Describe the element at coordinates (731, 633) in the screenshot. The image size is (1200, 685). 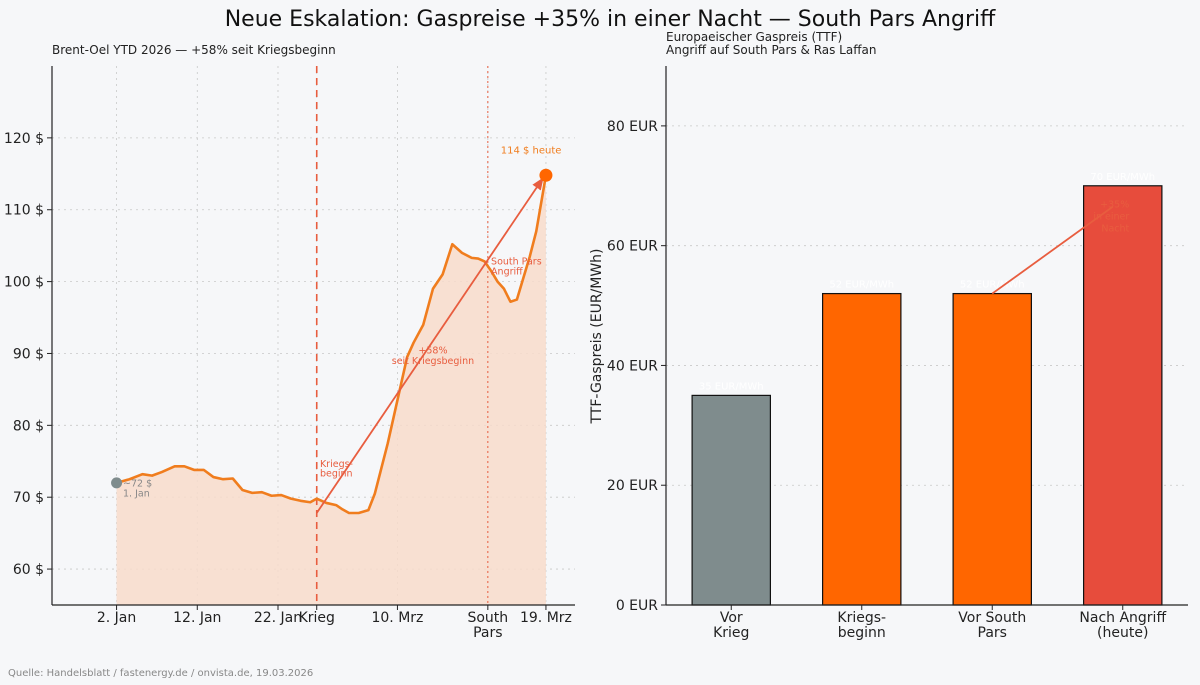
I see `ttf-category-label: Krieg` at that location.